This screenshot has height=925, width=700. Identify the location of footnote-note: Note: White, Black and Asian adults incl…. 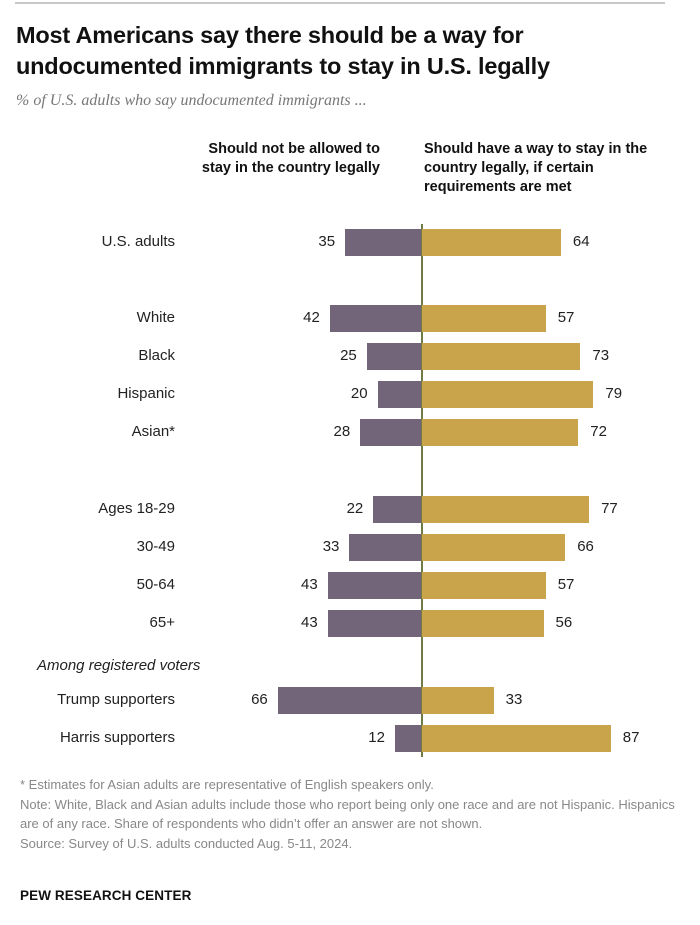
(347, 814).